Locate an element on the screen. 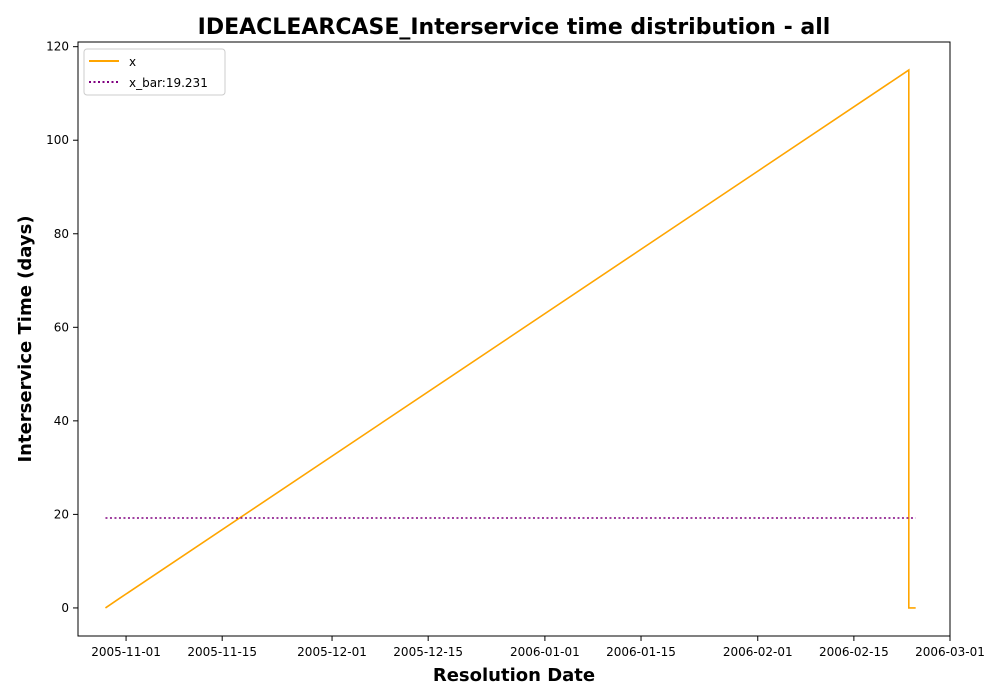 The image size is (1000, 700). x-tick-label: 2006-02-01 is located at coordinates (758, 652).